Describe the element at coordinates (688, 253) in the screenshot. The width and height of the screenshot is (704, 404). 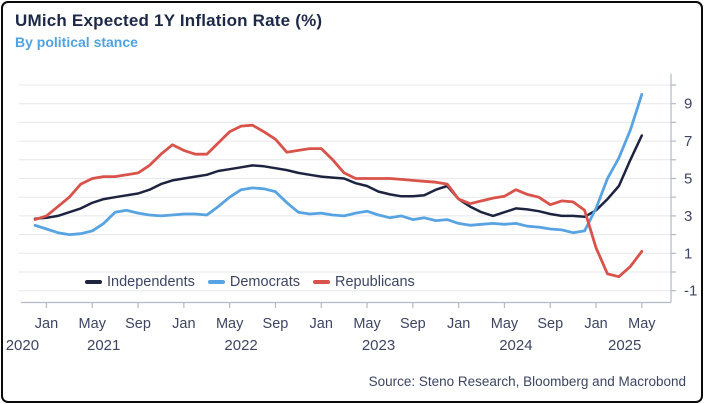
I see `y-tick-label: 1` at that location.